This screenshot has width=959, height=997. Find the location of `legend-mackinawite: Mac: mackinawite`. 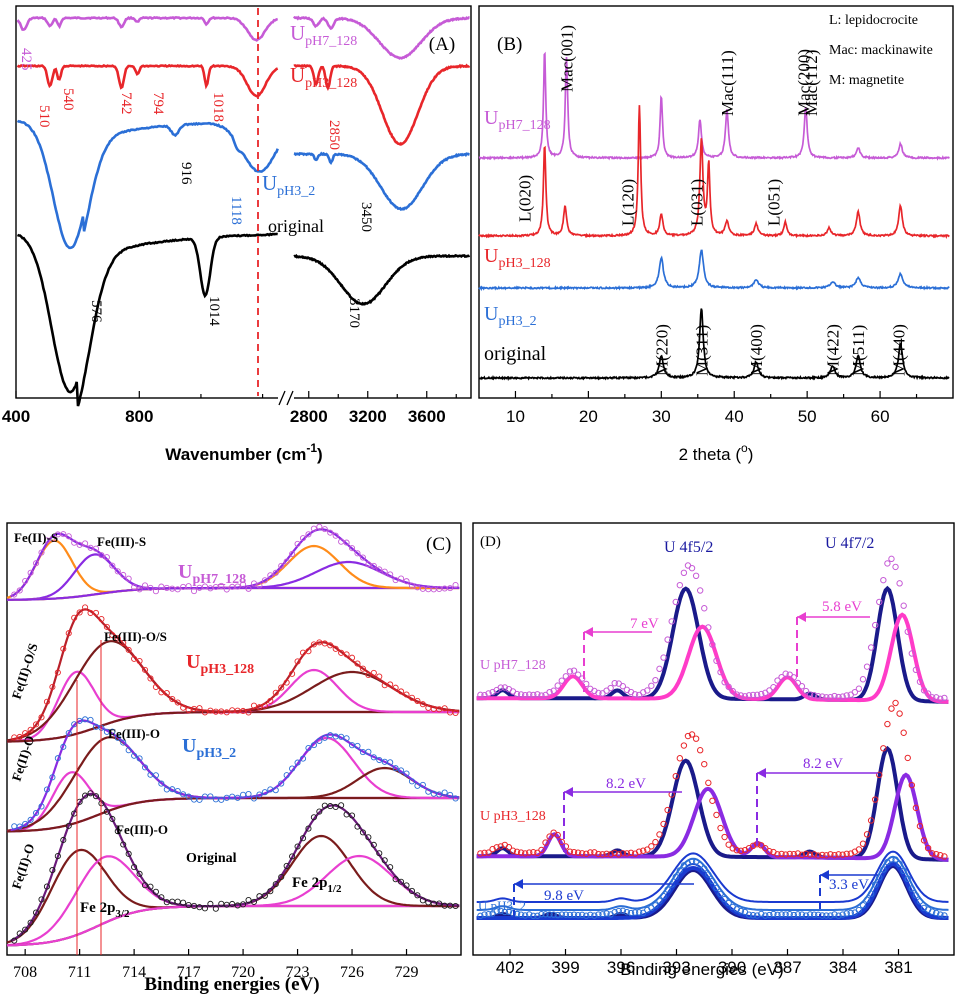

legend-mackinawite: Mac: mackinawite is located at coordinates (881, 50).